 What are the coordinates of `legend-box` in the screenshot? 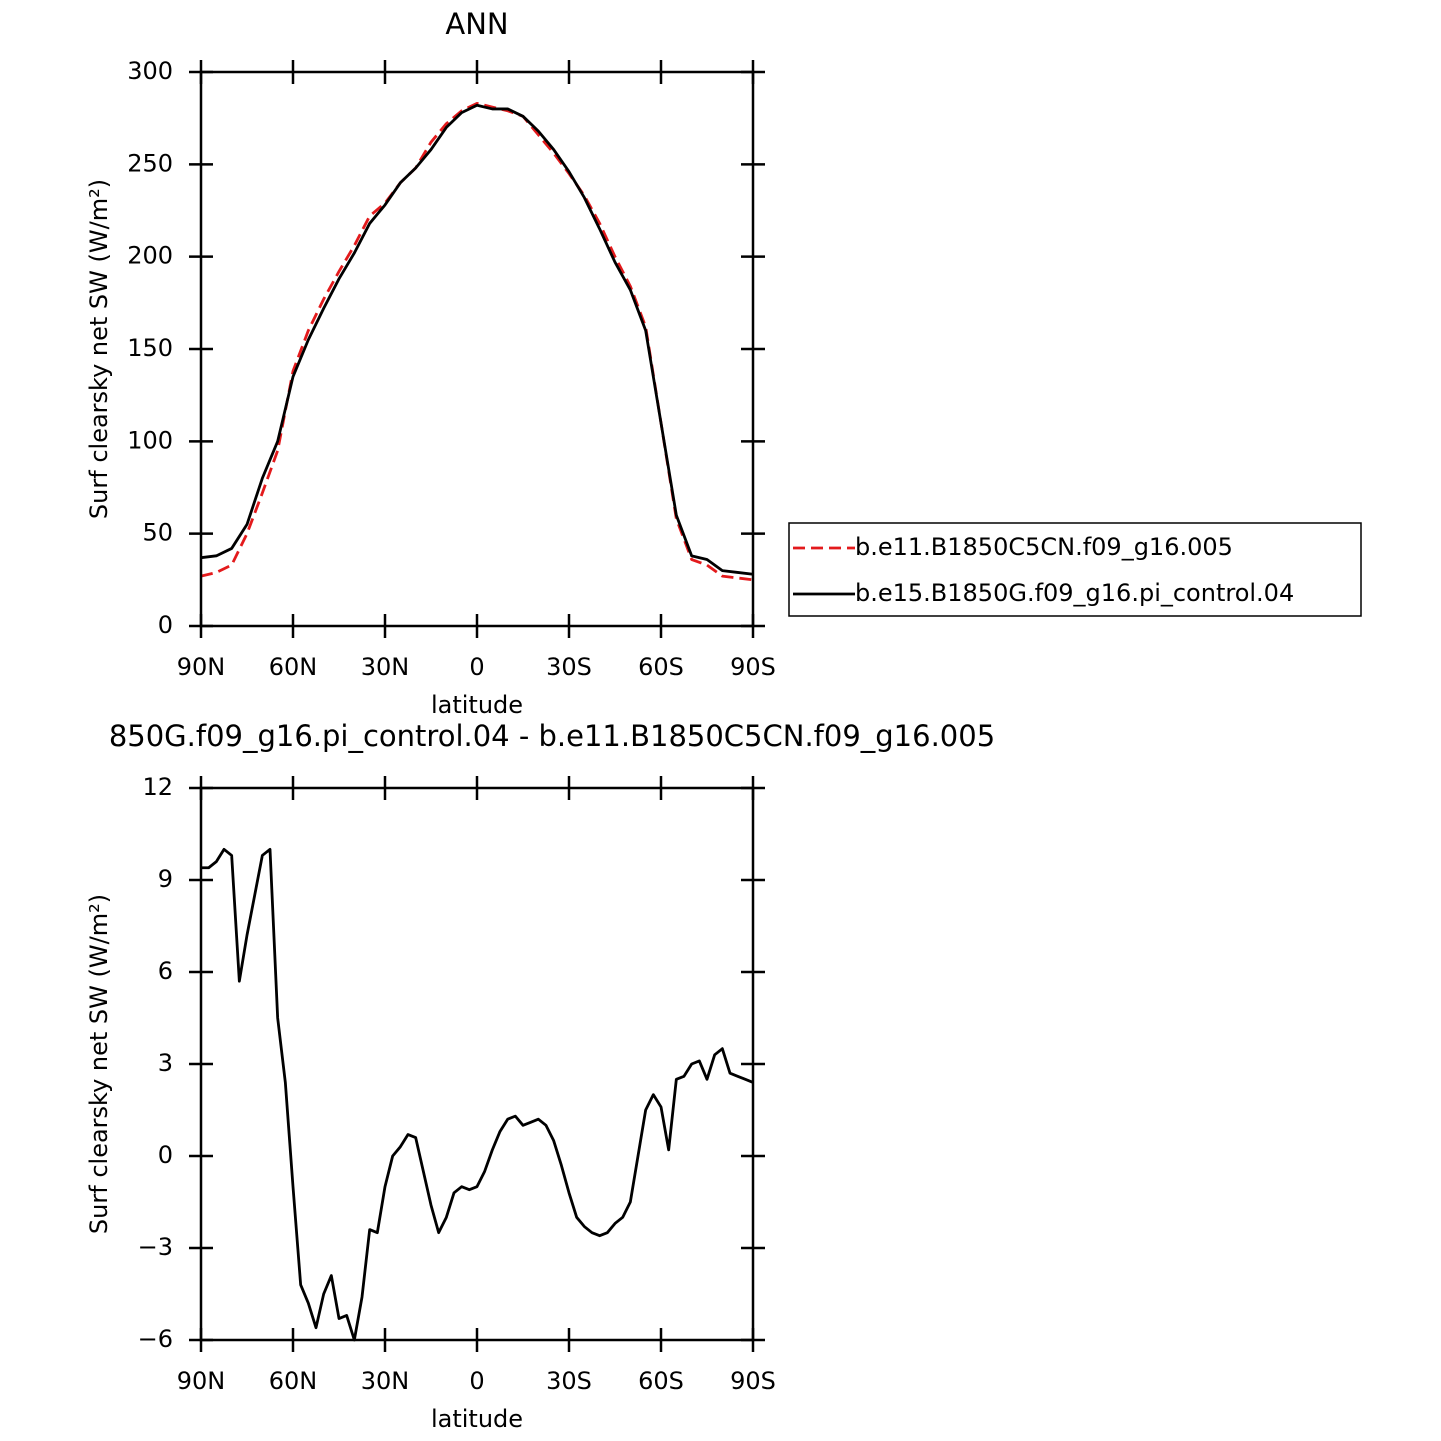 It's located at (1075, 569).